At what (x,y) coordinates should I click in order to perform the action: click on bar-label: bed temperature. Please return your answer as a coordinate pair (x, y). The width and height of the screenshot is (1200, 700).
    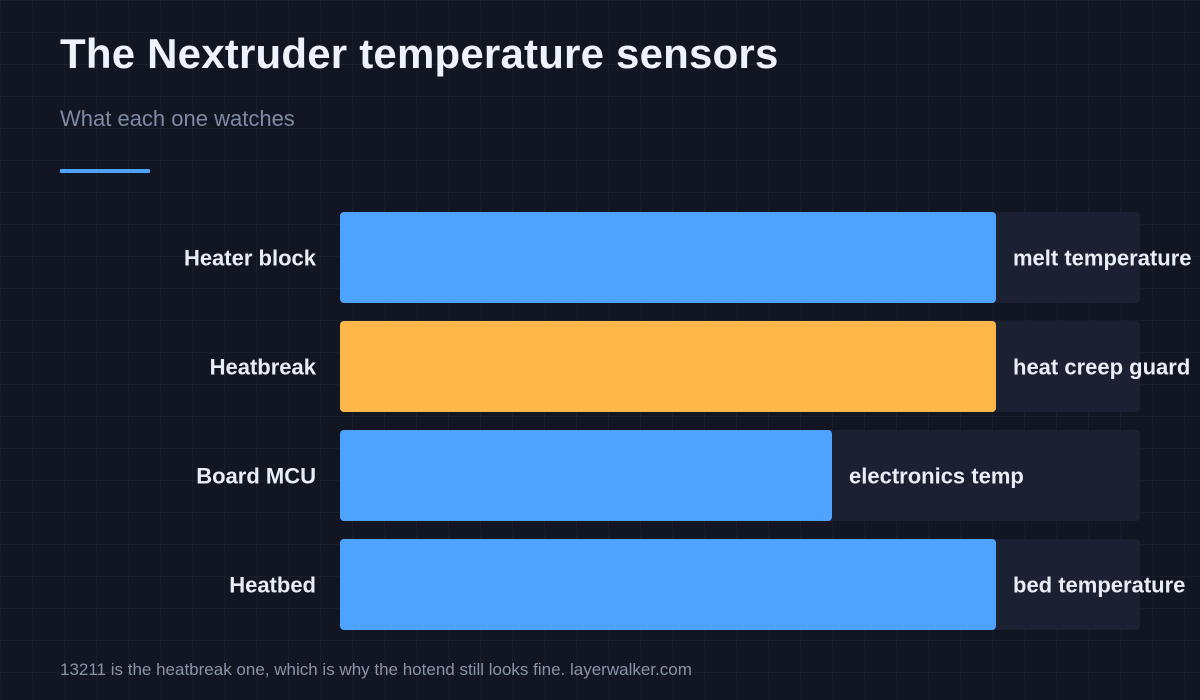
    Looking at the image, I should click on (1099, 585).